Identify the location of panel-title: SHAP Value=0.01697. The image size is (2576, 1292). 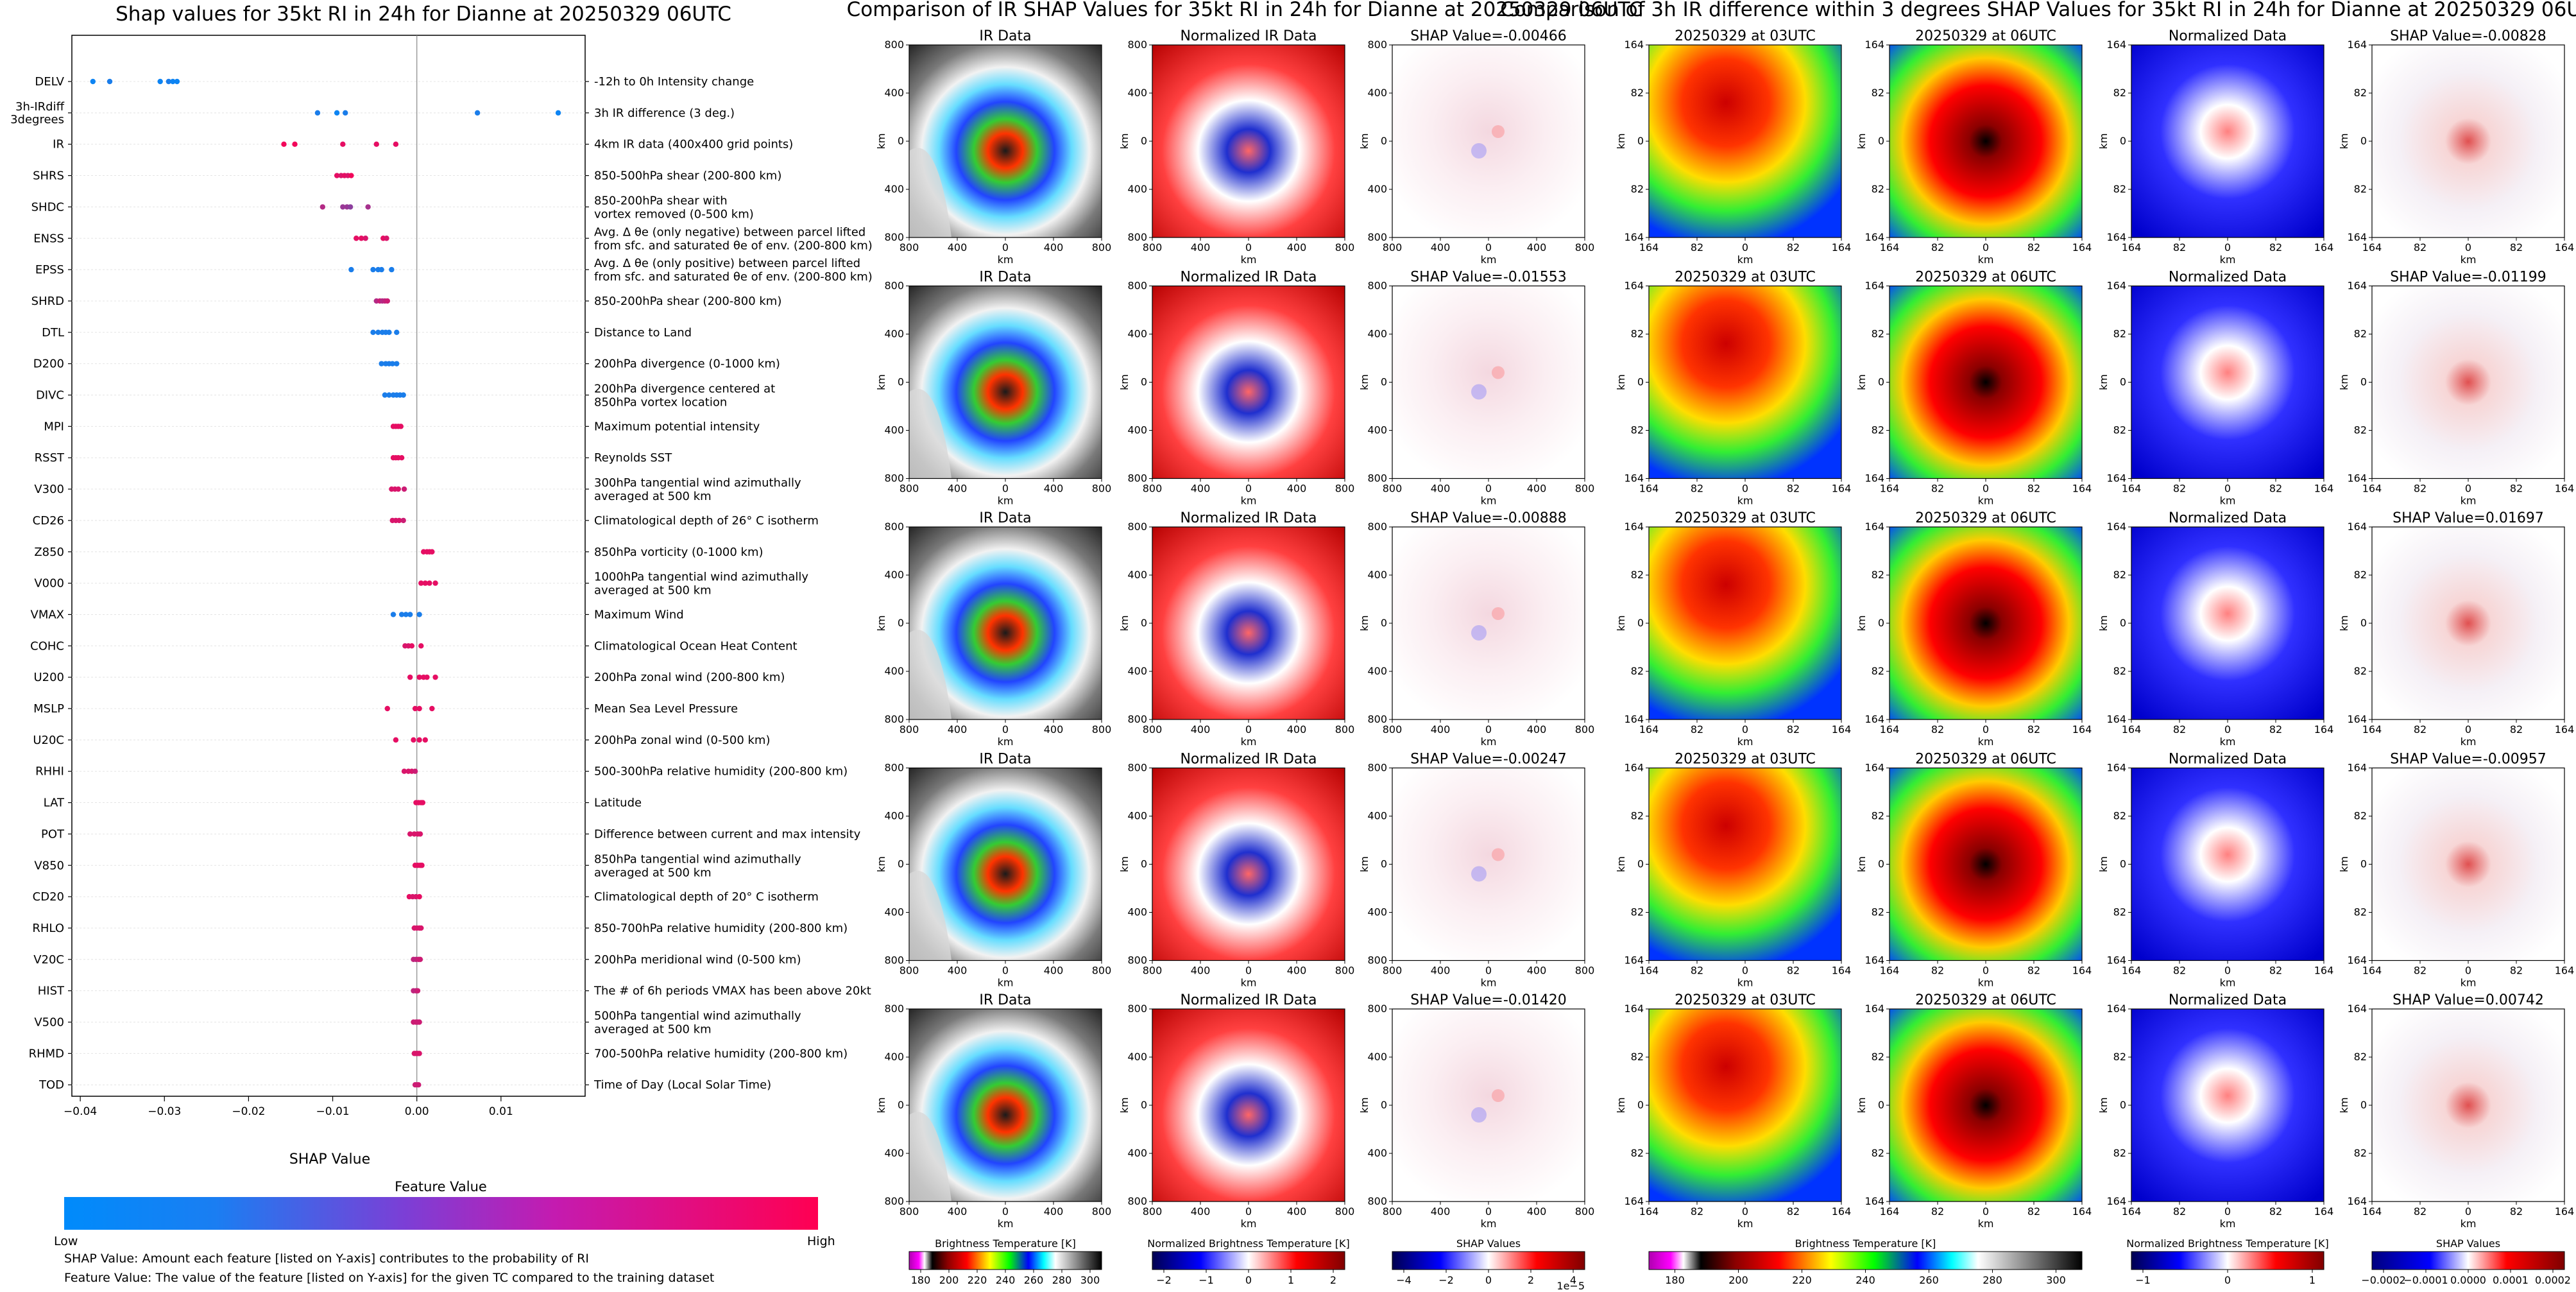
(2468, 518).